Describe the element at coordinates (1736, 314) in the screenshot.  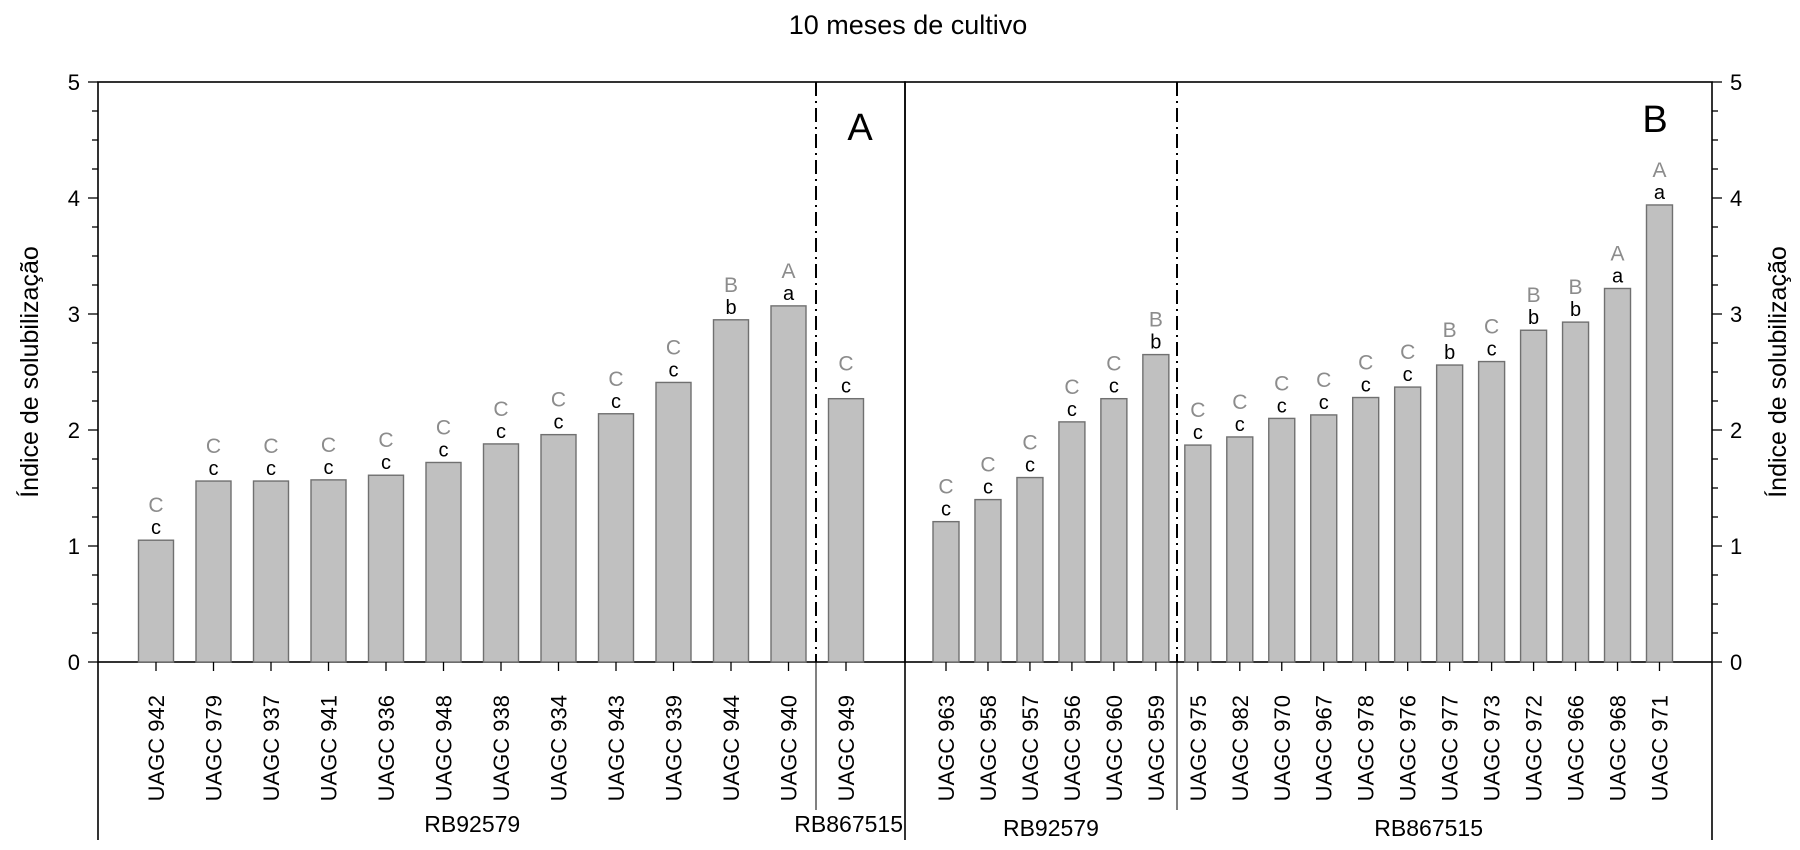
I see `y-tick-label: 3` at that location.